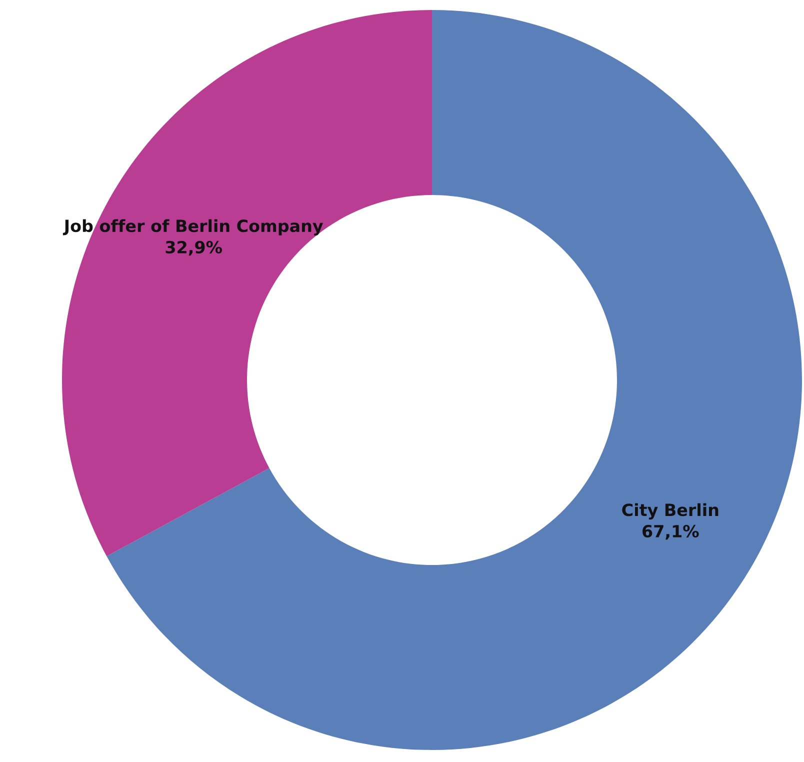 This screenshot has height=762, width=804. Describe the element at coordinates (670, 532) in the screenshot. I see `data-label: 67,1%` at that location.